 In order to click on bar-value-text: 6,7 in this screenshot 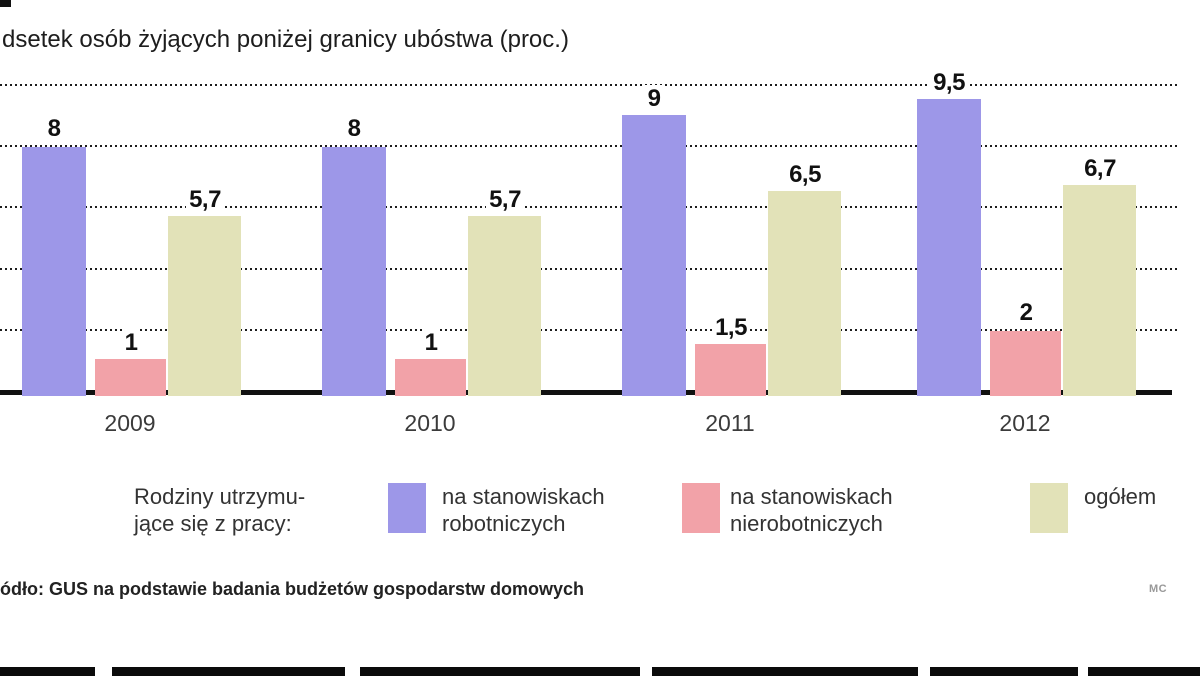, I will do `click(1100, 168)`.